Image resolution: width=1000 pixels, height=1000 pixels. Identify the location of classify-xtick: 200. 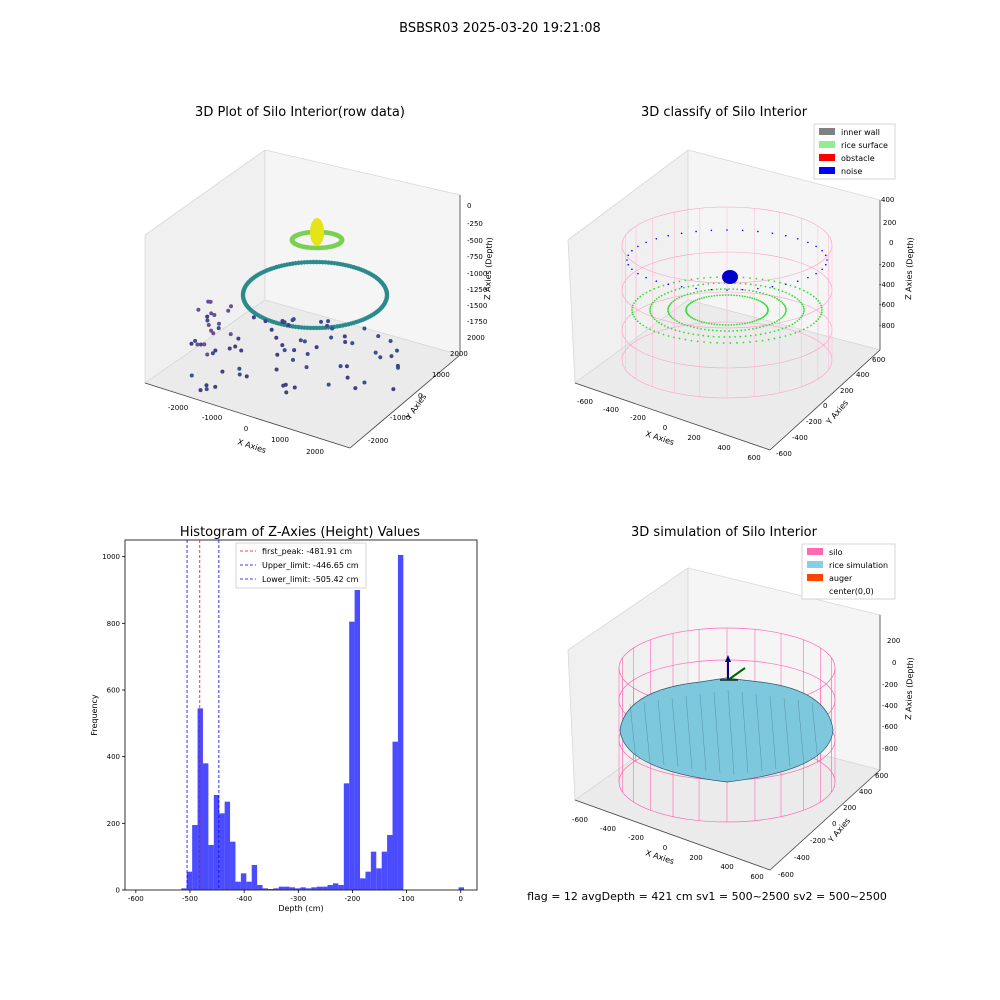
(693, 438).